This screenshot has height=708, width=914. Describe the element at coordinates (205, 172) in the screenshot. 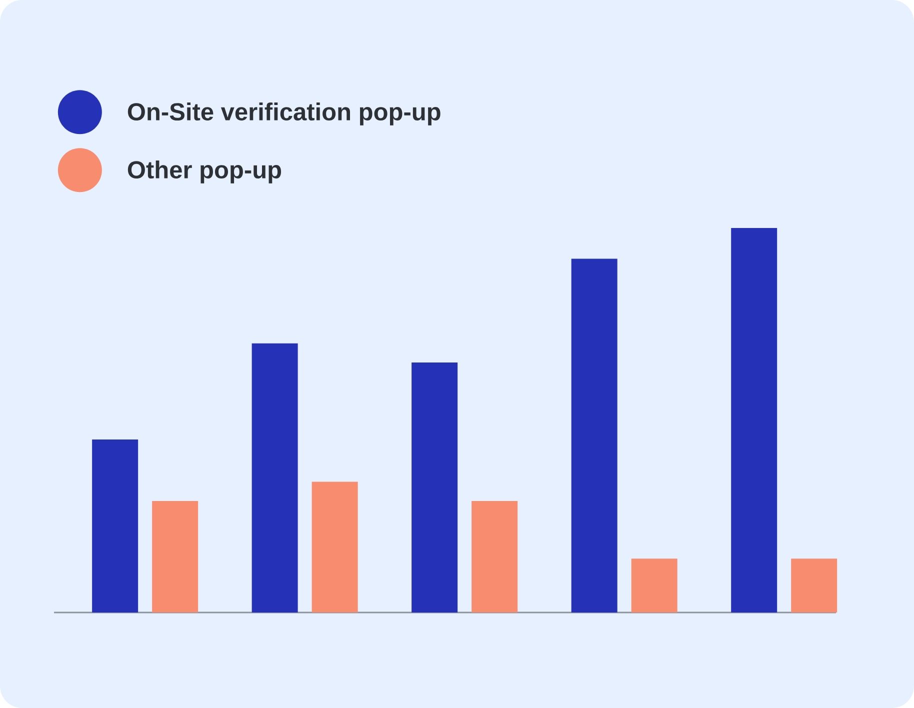

I see `legend-label: Other pop-up` at that location.